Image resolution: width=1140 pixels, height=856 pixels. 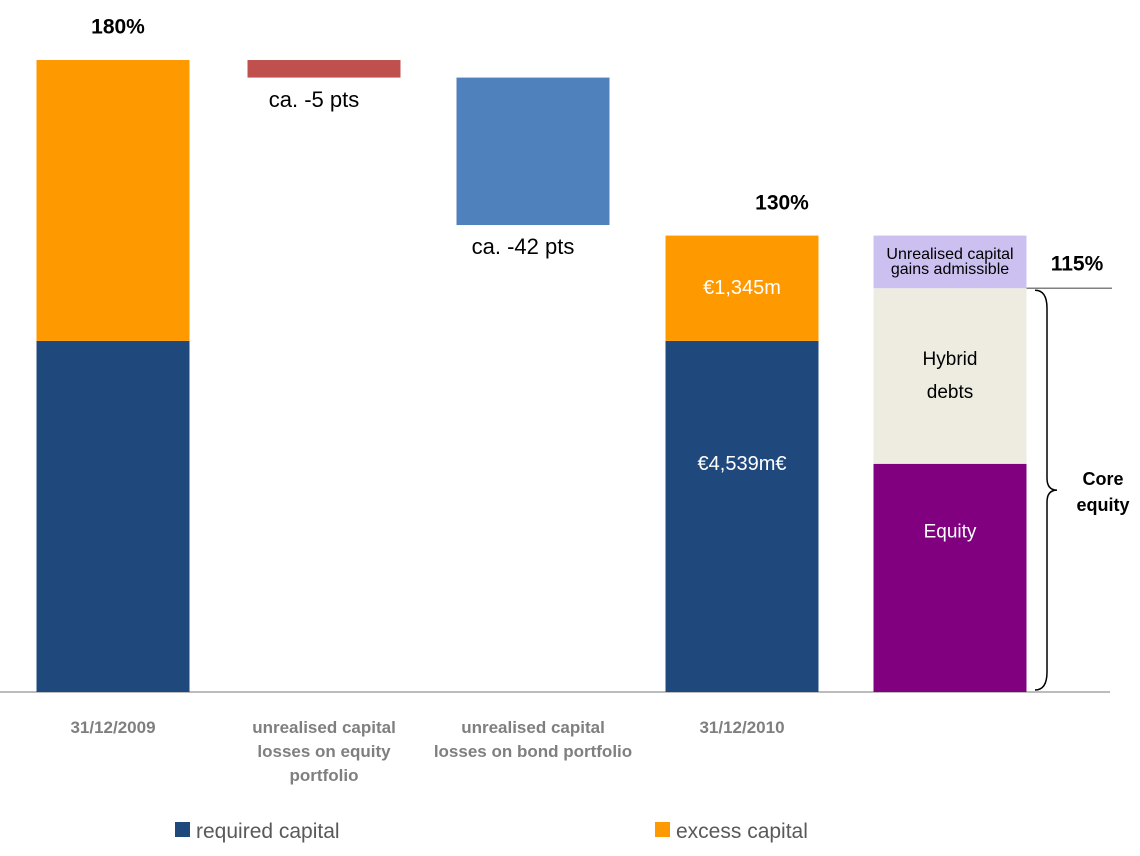 I want to click on core-equity-value: 115%, so click(x=1077, y=264).